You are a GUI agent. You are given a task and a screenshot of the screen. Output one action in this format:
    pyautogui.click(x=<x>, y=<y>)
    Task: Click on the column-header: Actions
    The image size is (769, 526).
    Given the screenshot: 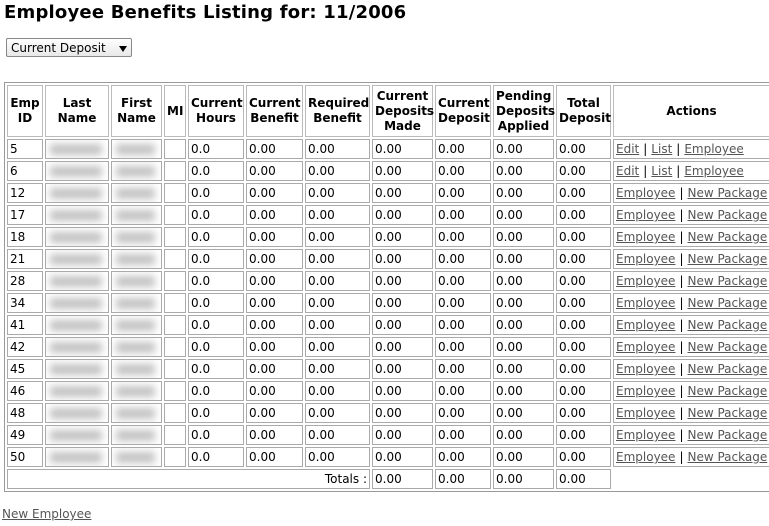 What is the action you would take?
    pyautogui.click(x=691, y=111)
    